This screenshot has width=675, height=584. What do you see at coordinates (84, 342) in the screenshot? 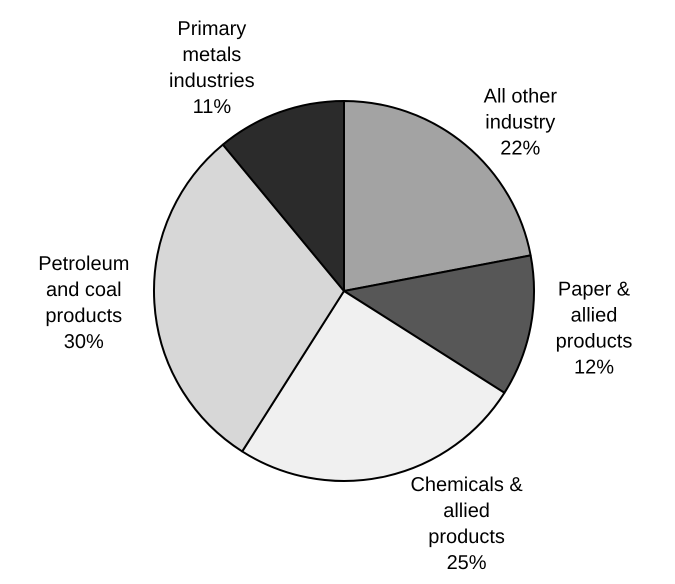
I see `data-label: 30%` at bounding box center [84, 342].